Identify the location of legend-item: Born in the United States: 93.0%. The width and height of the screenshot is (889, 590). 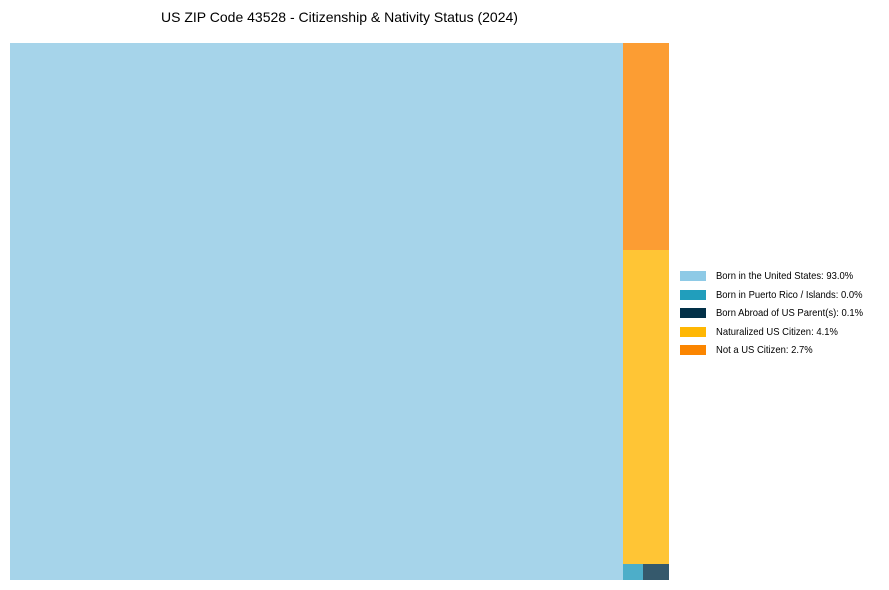
(779, 276).